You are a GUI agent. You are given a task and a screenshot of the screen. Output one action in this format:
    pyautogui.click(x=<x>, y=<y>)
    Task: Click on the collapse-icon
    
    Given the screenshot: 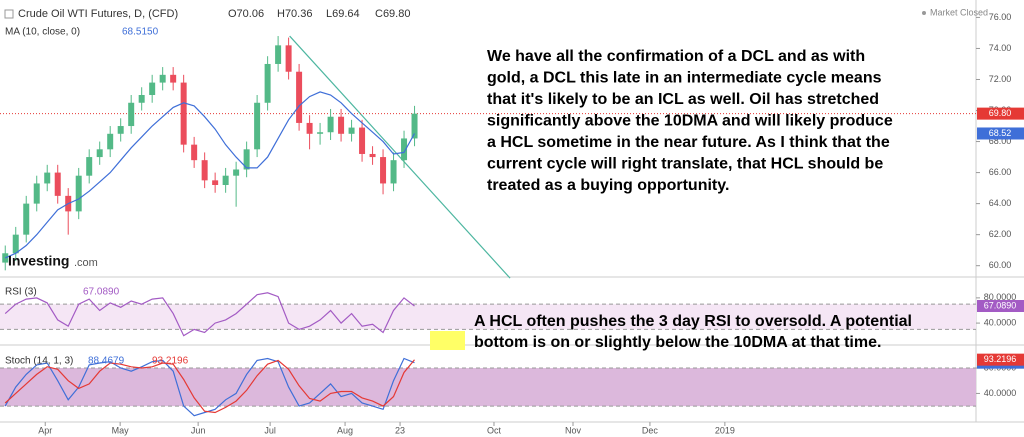 What is the action you would take?
    pyautogui.click(x=9, y=14)
    